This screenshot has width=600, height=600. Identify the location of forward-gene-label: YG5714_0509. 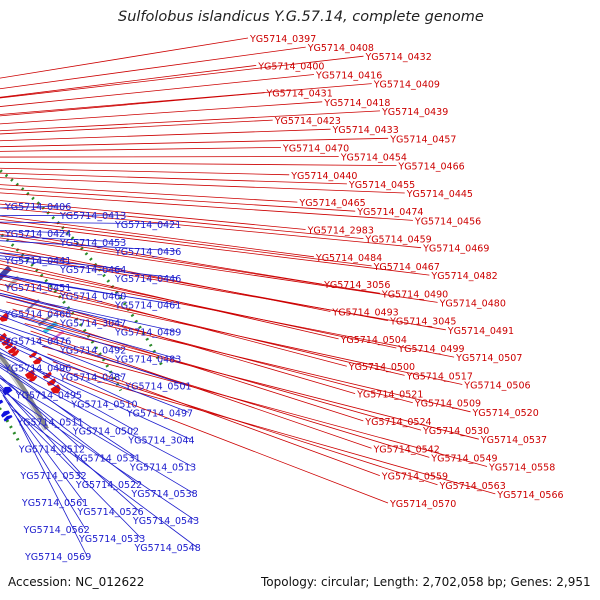
(447, 404).